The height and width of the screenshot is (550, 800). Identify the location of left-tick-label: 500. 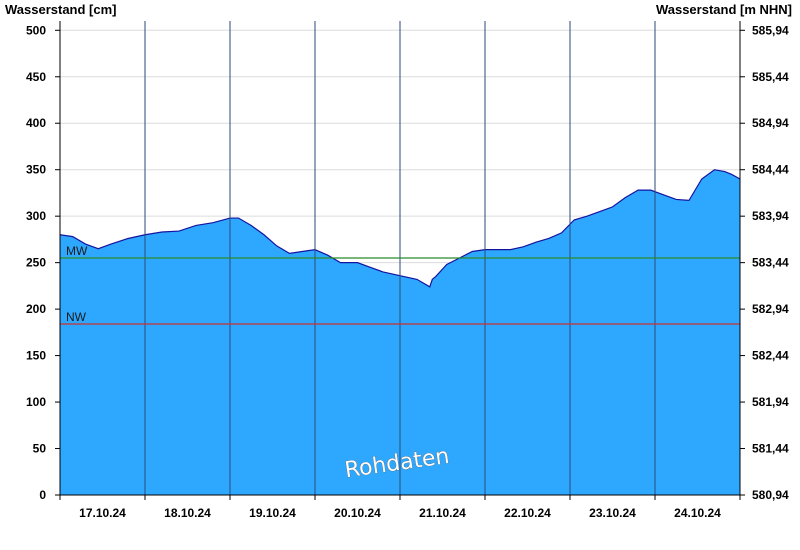
(36, 30).